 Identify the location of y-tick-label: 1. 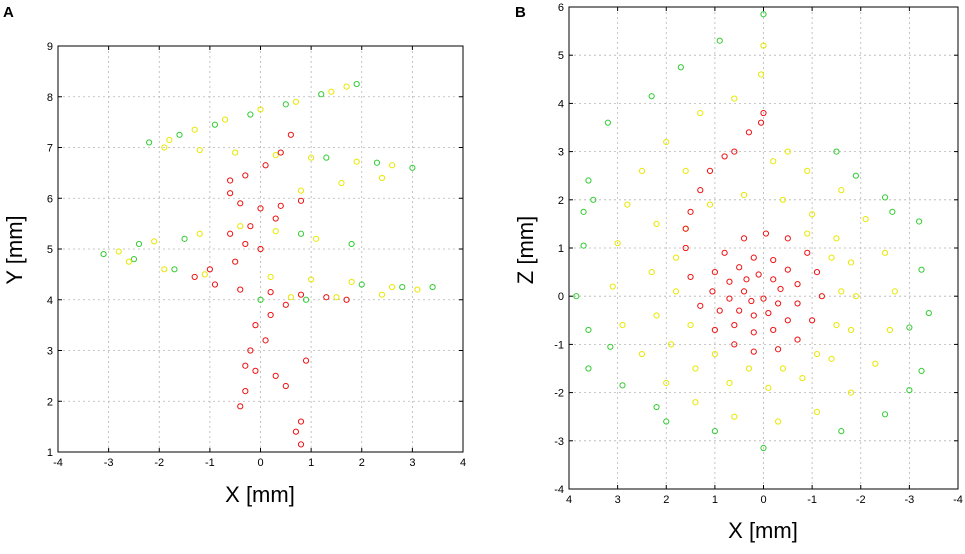
(561, 249).